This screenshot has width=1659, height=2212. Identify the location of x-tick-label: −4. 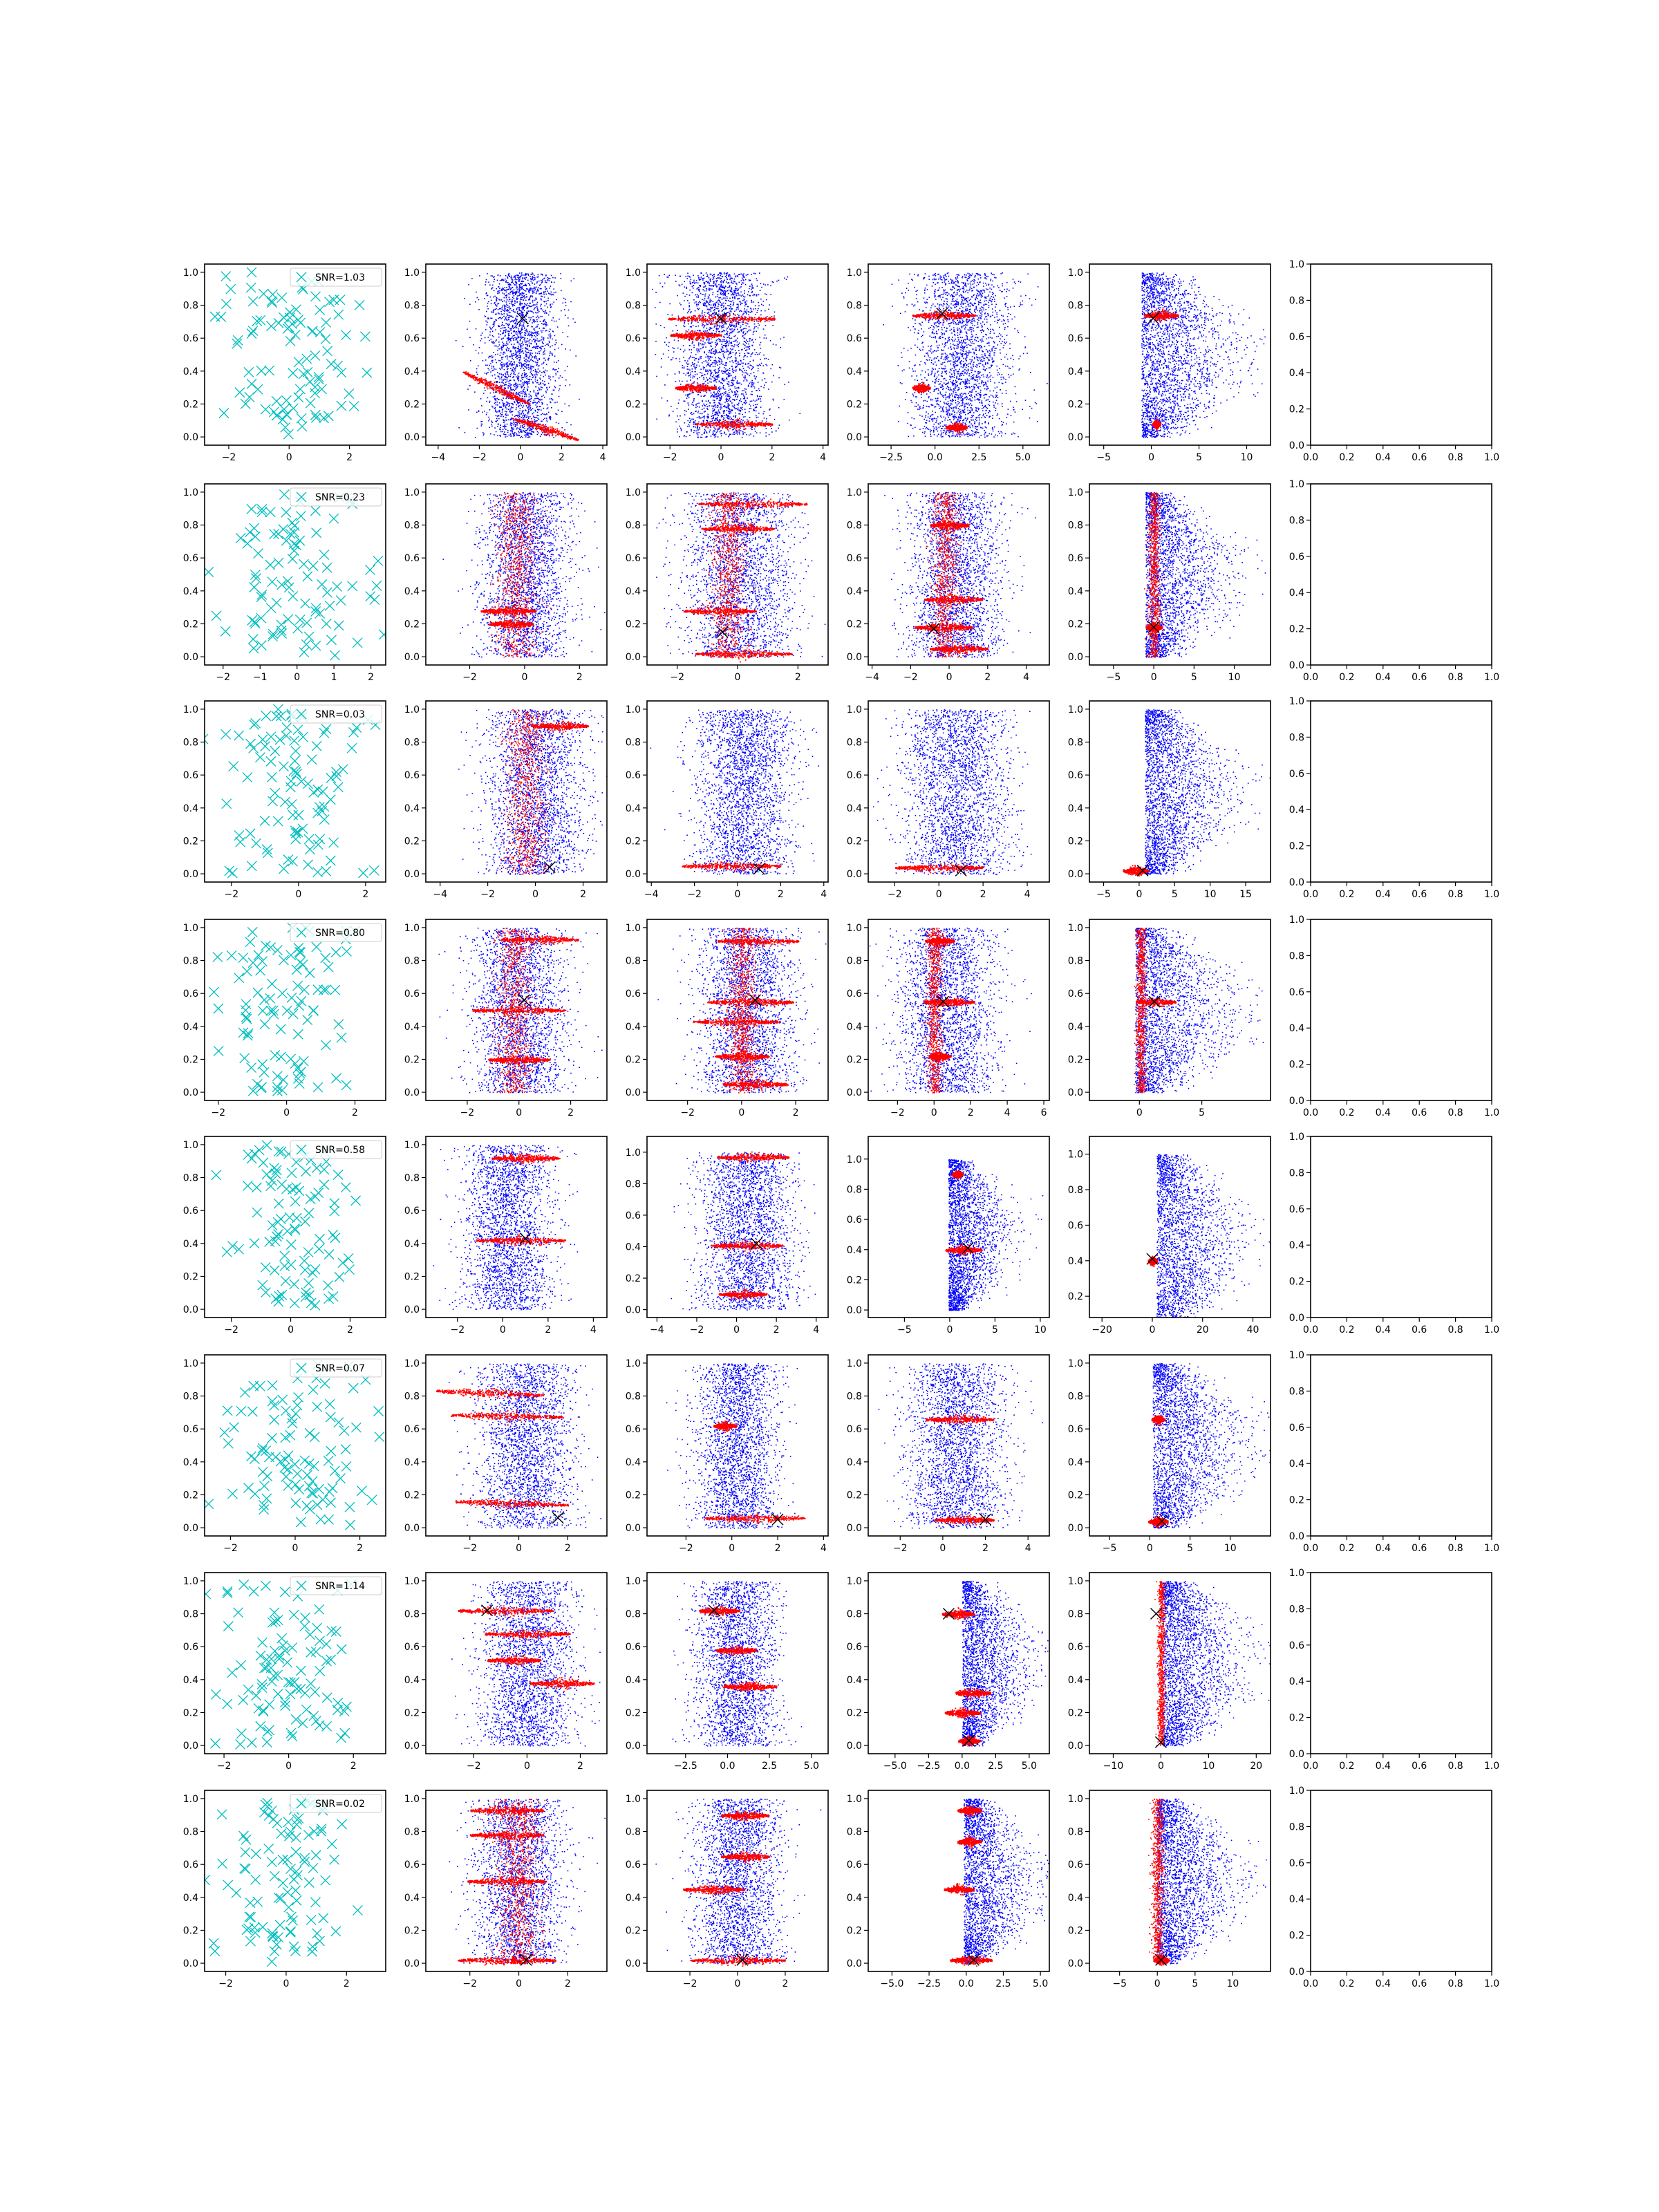
(439, 458).